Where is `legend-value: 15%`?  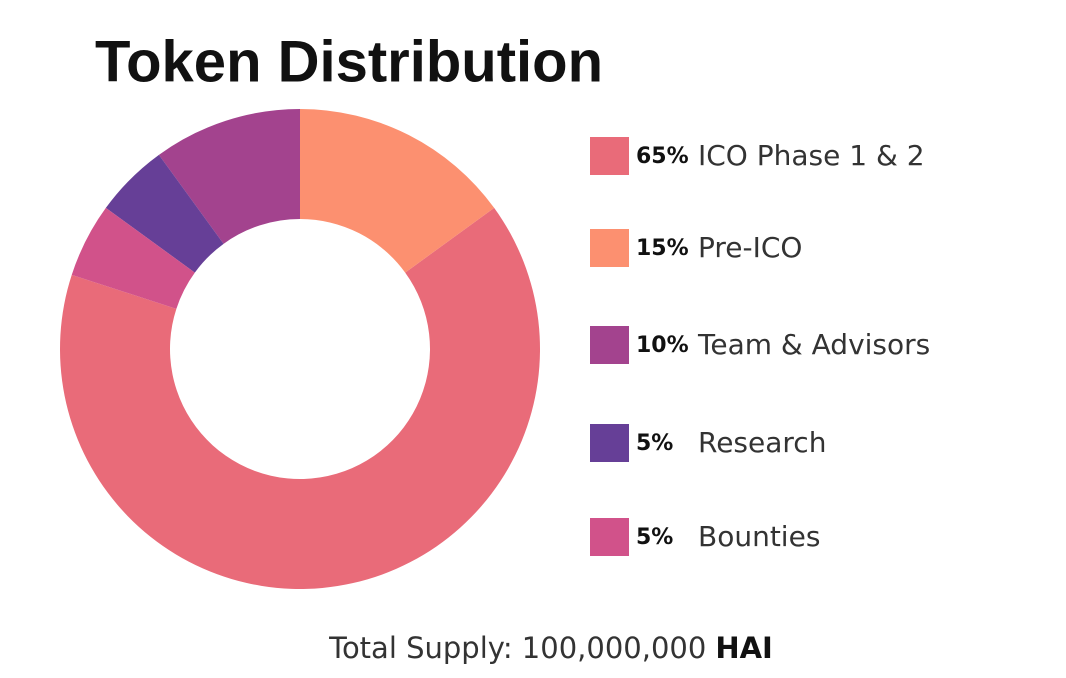 legend-value: 15% is located at coordinates (662, 248).